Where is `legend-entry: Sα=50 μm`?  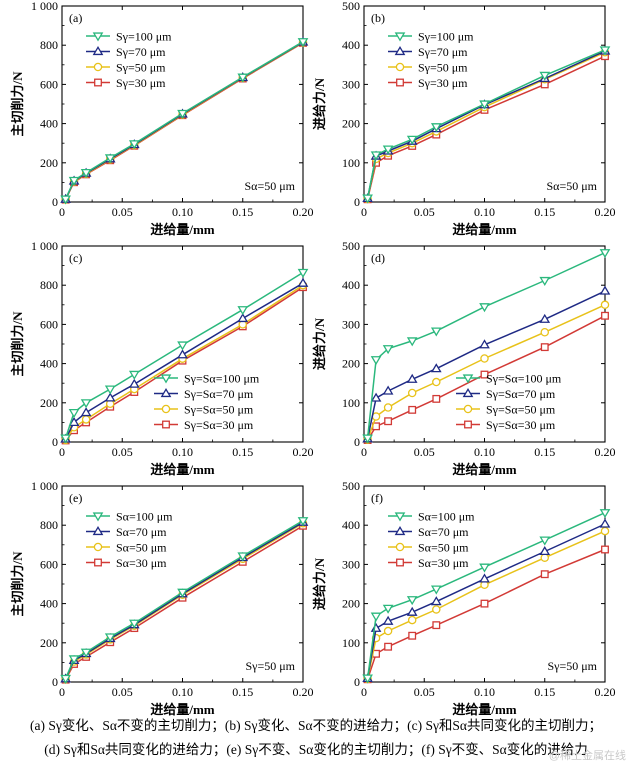 legend-entry: Sα=50 μm is located at coordinates (141, 548).